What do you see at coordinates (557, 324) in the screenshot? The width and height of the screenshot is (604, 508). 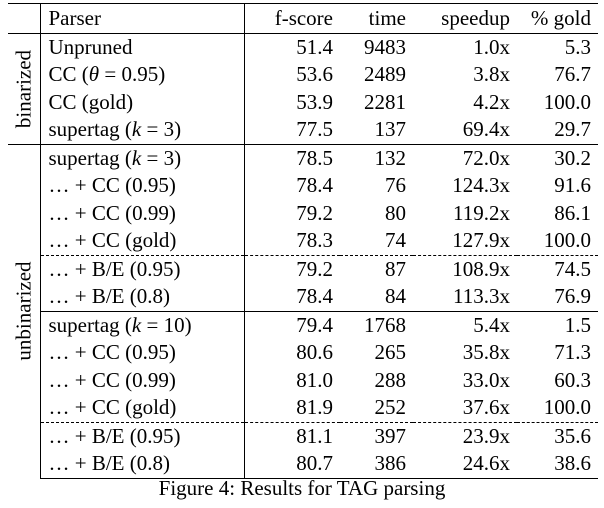 I see `gold-cell: 1.5` at bounding box center [557, 324].